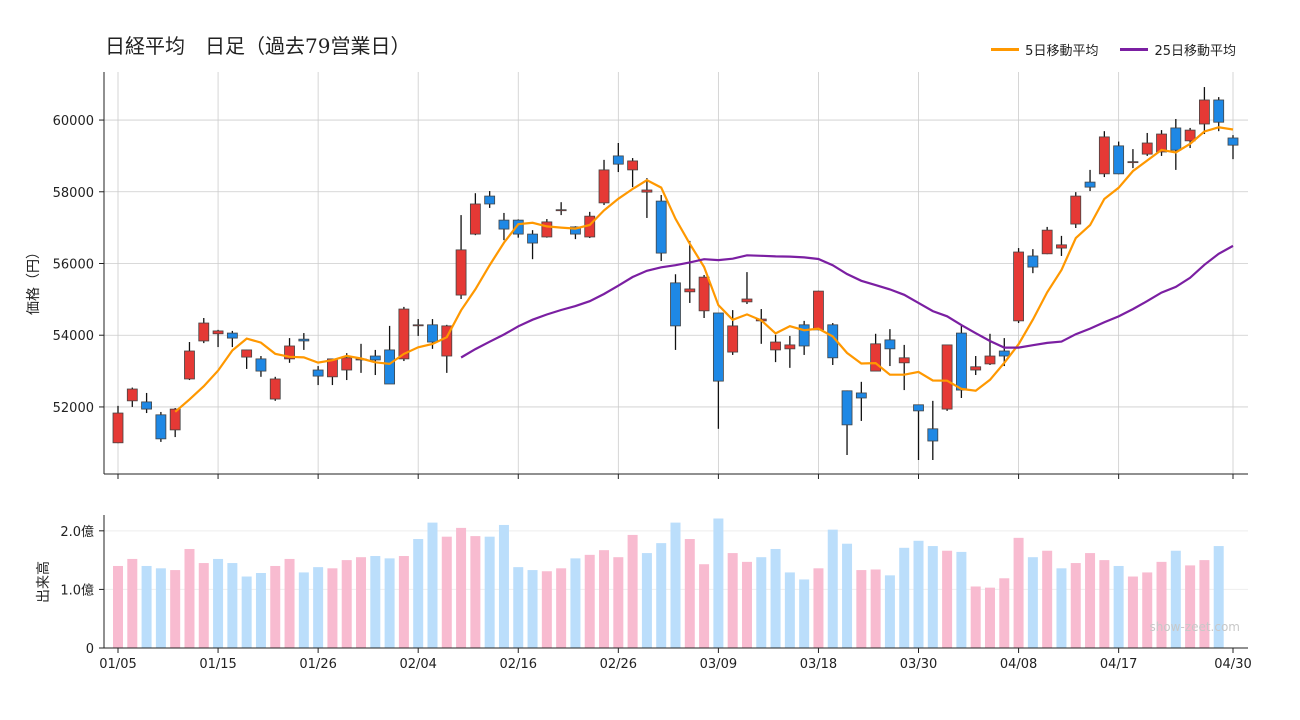 The image size is (1300, 720). What do you see at coordinates (1178, 49) in the screenshot?
I see `legend-item-ma25: 25日移動平均` at bounding box center [1178, 49].